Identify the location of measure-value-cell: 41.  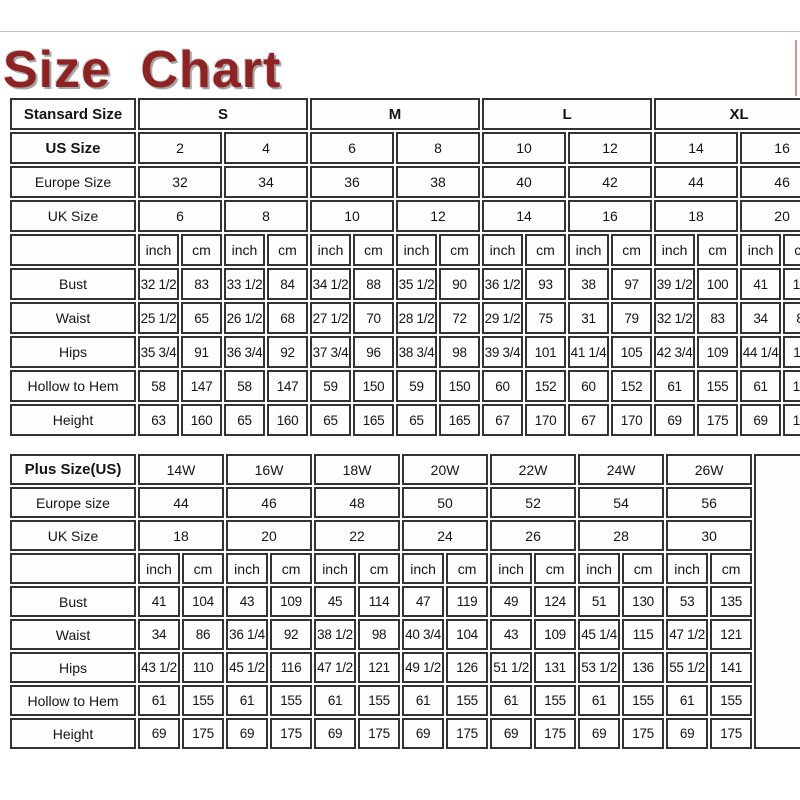
(761, 284).